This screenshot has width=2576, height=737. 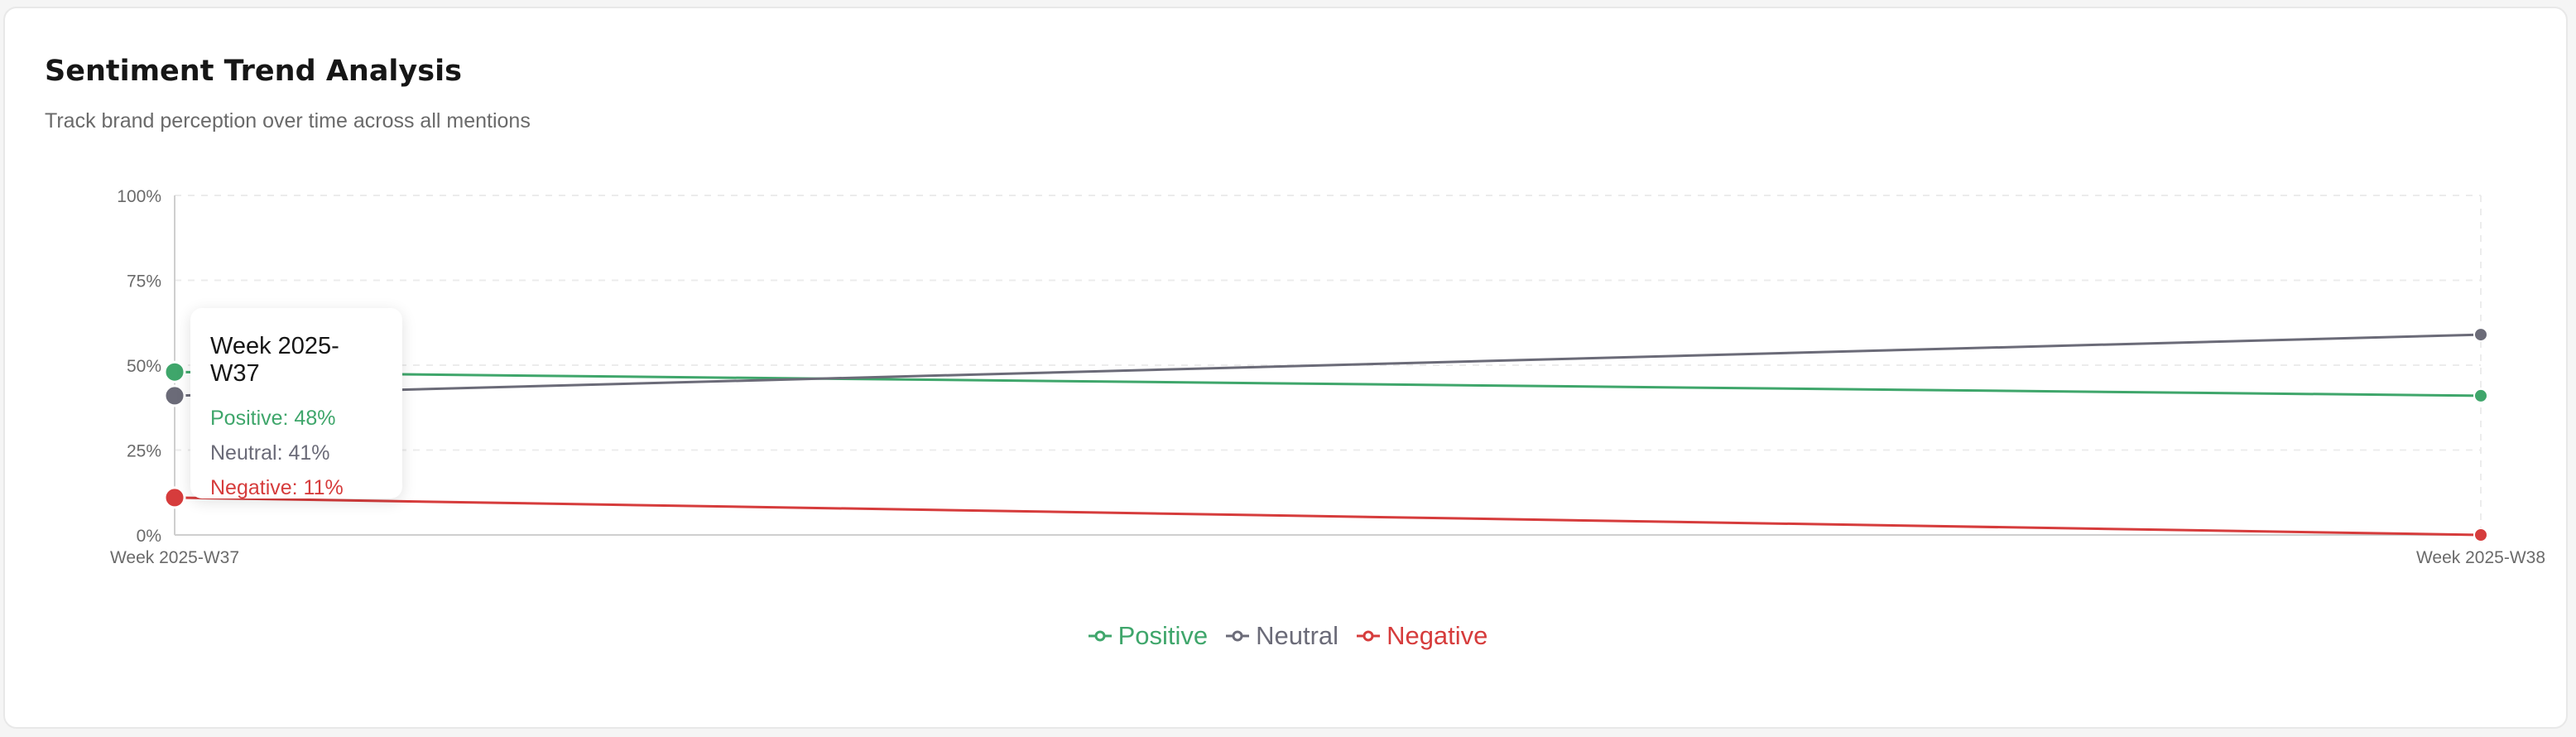 What do you see at coordinates (144, 451) in the screenshot?
I see `y-tick-label: 25%` at bounding box center [144, 451].